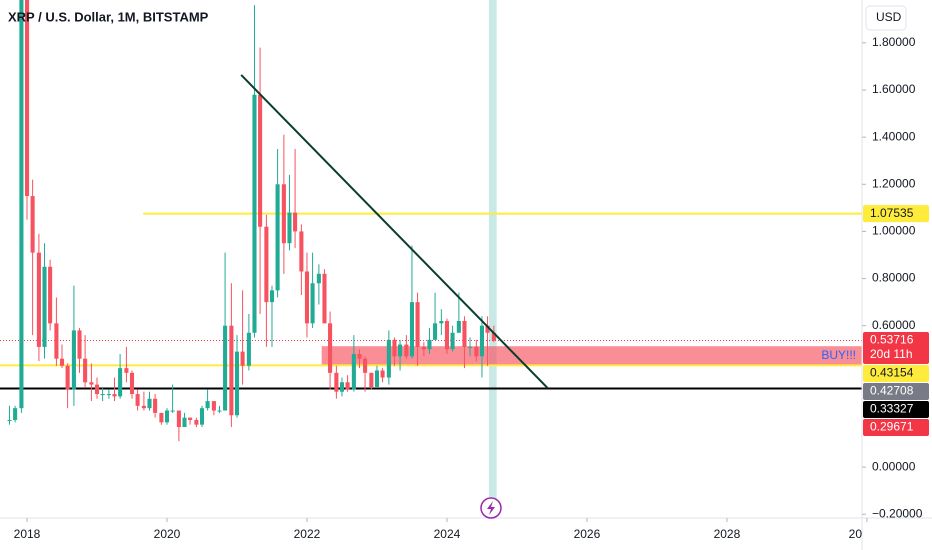 The width and height of the screenshot is (932, 550). I want to click on y-tick-label: 1.00000, so click(894, 231).